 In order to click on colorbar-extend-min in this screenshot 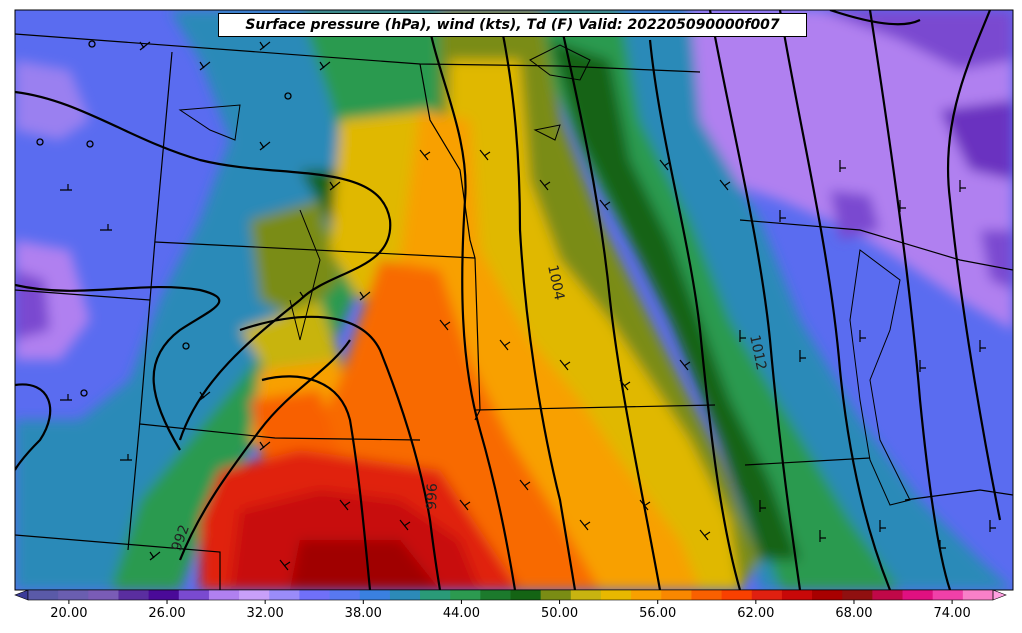, I will do `click(21, 595)`.